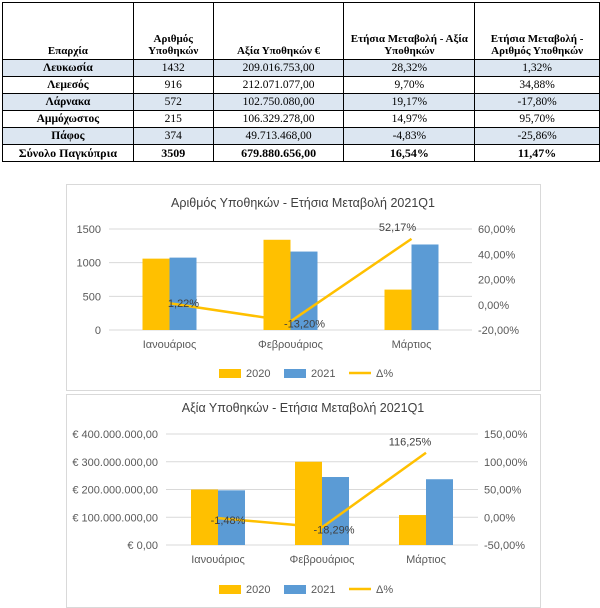 The width and height of the screenshot is (600, 608). What do you see at coordinates (497, 281) in the screenshot?
I see `right-axis-tick-label: 20,00%` at bounding box center [497, 281].